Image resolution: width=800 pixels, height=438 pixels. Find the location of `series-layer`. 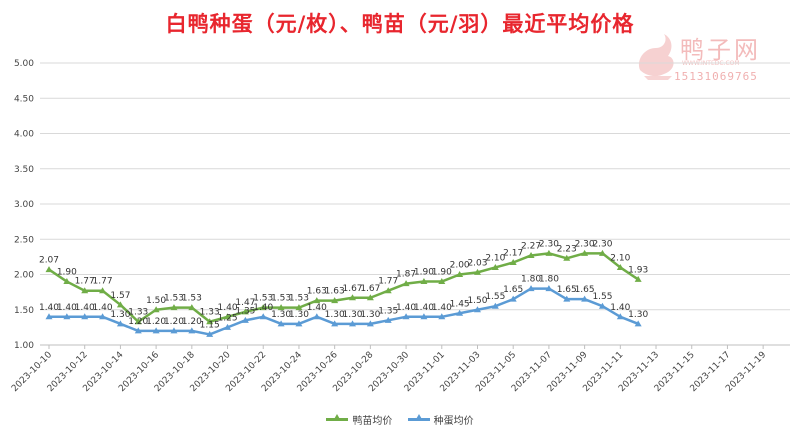

series-layer is located at coordinates (343, 293).